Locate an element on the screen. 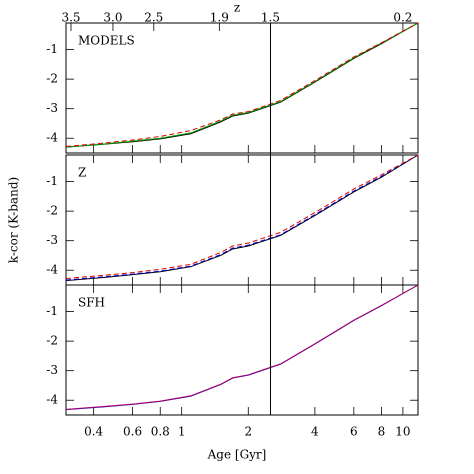  x-tick-label: 8 is located at coordinates (382, 432).